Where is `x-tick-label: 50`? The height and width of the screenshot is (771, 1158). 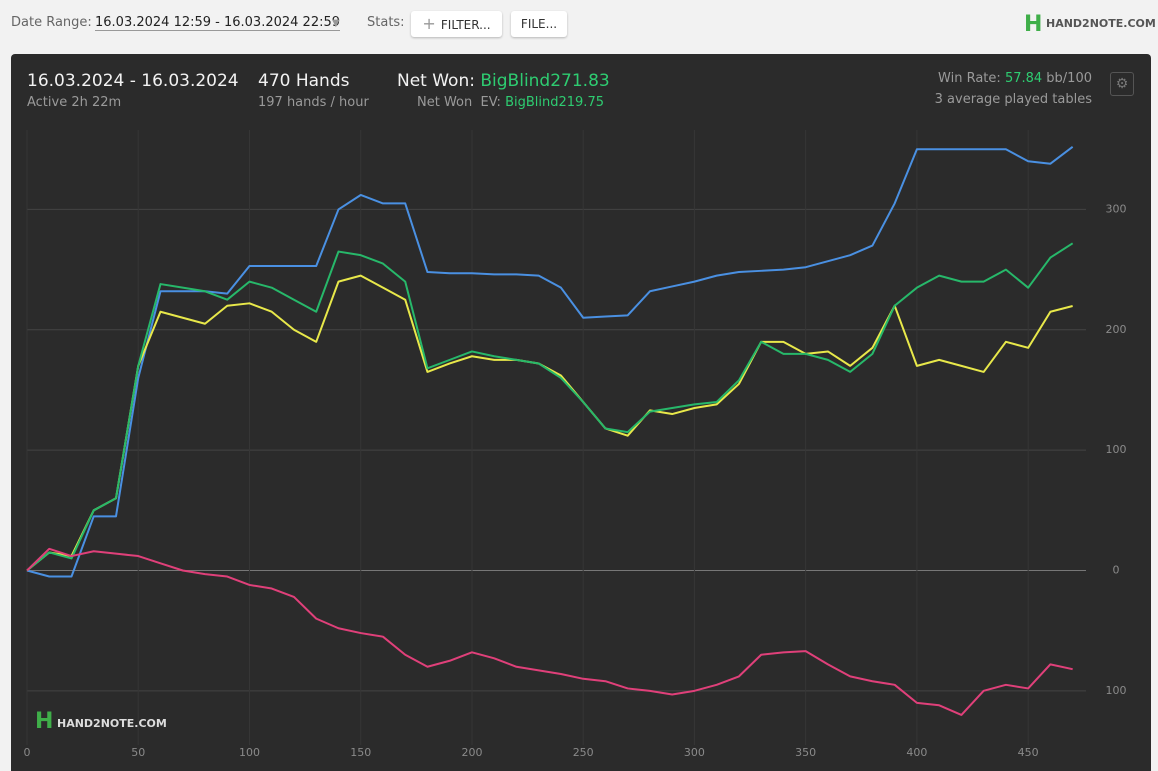
x-tick-label: 50 is located at coordinates (138, 752).